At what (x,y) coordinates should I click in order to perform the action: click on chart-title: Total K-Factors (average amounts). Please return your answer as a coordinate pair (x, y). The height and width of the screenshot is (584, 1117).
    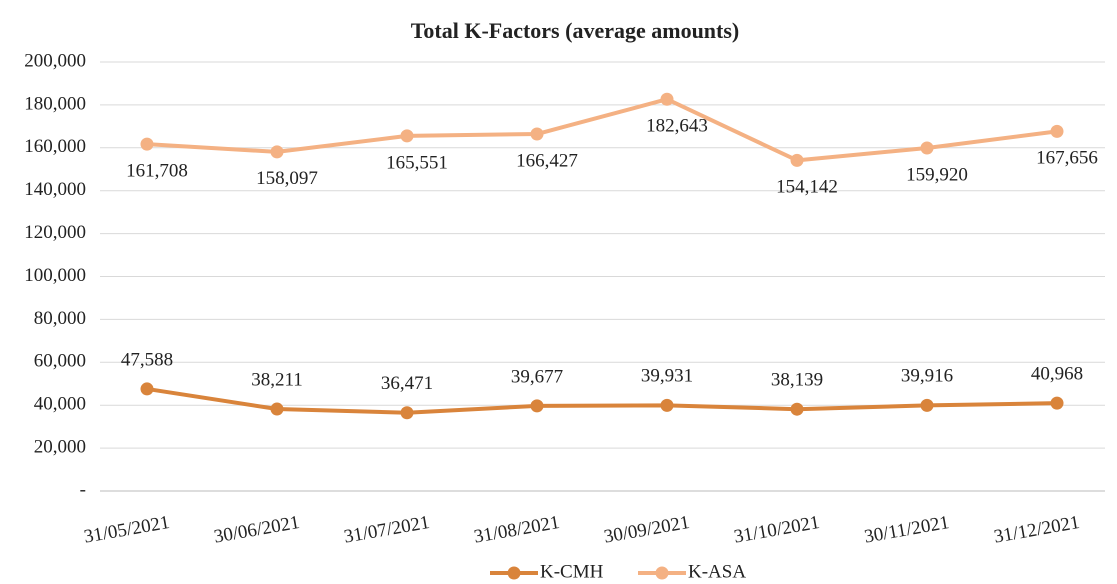
    Looking at the image, I should click on (575, 30).